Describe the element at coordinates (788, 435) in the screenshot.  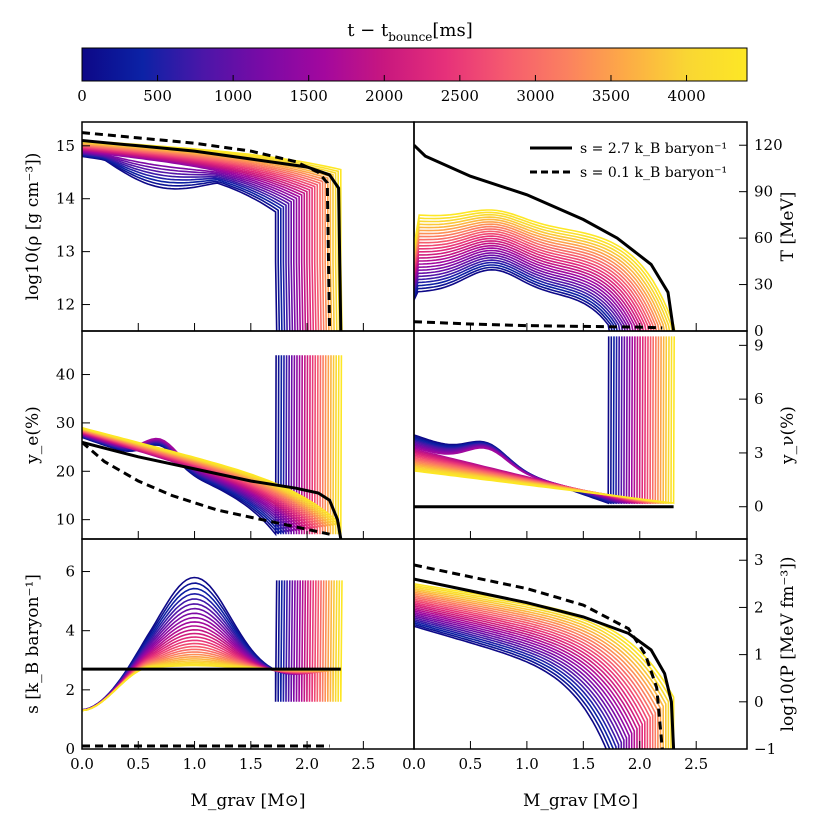
I see `y-axis-label: y_ν(%)` at that location.